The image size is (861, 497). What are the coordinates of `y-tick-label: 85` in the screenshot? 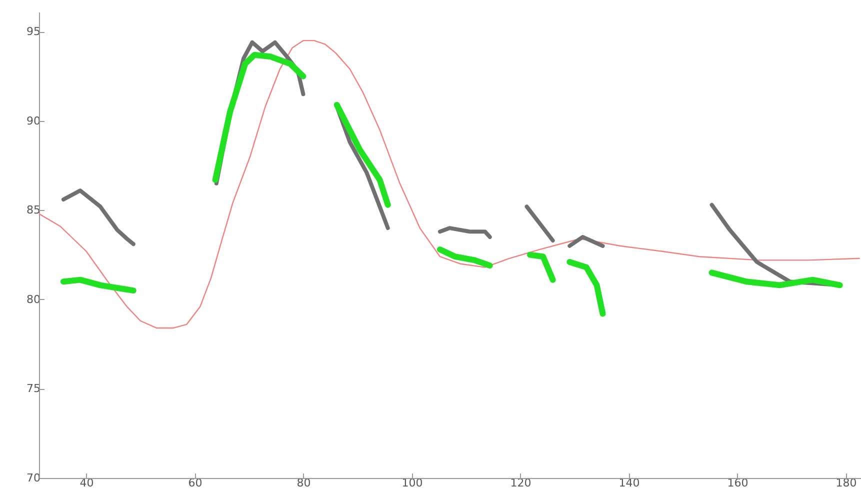 It's located at (33, 210).